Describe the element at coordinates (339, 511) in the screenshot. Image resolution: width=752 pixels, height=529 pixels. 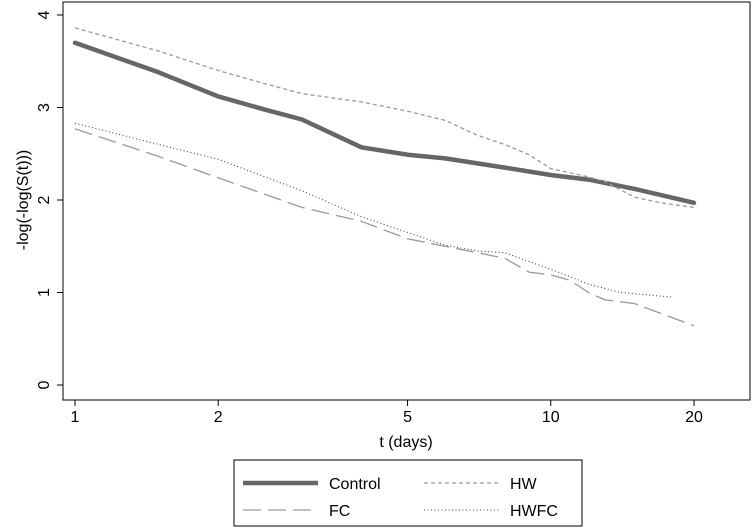
I see `legend-label-fc: FC` at that location.